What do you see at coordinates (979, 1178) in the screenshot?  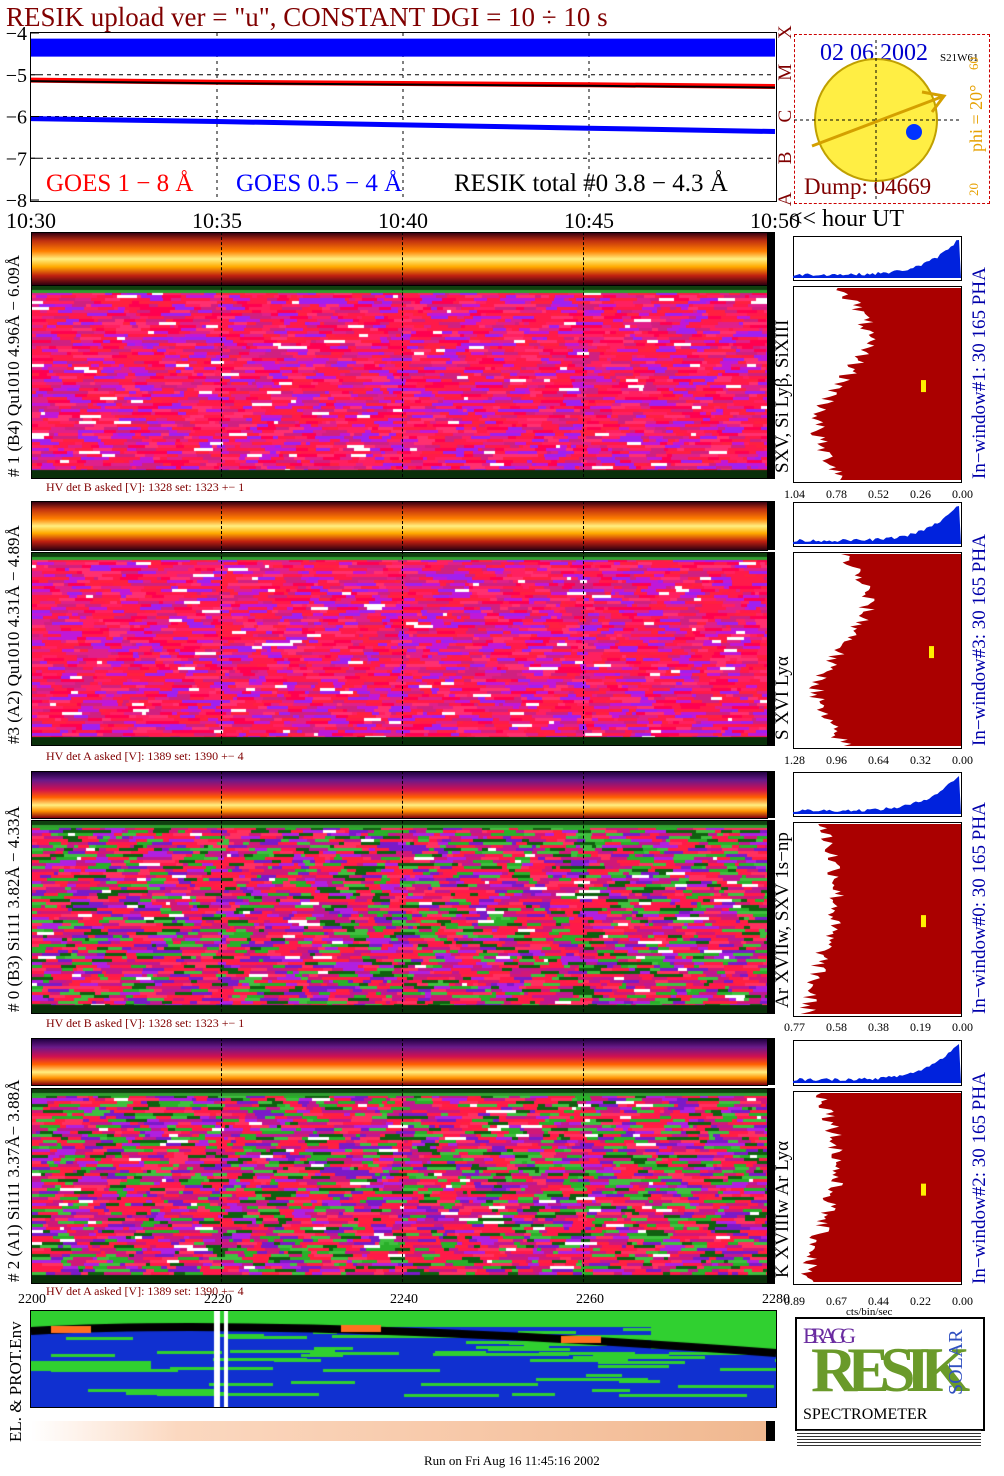 I see `in-window-label: In−window#2: 30 165 PHA` at bounding box center [979, 1178].